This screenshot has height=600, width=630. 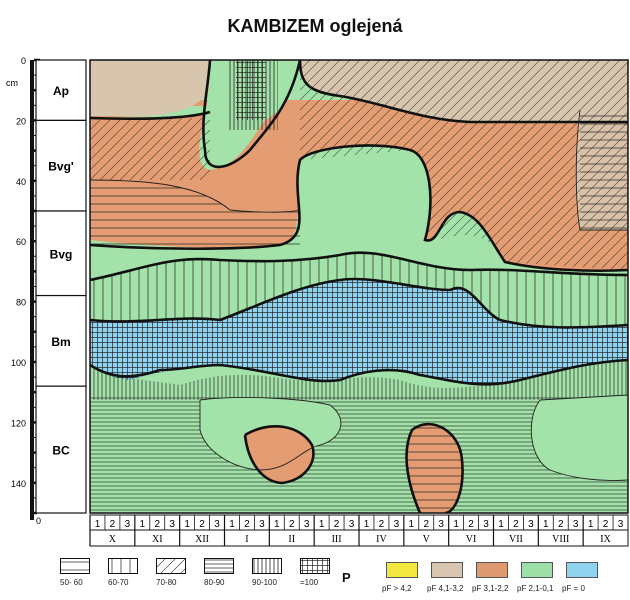 What do you see at coordinates (18, 484) in the screenshot?
I see `depth-tick-label: 140` at bounding box center [18, 484].